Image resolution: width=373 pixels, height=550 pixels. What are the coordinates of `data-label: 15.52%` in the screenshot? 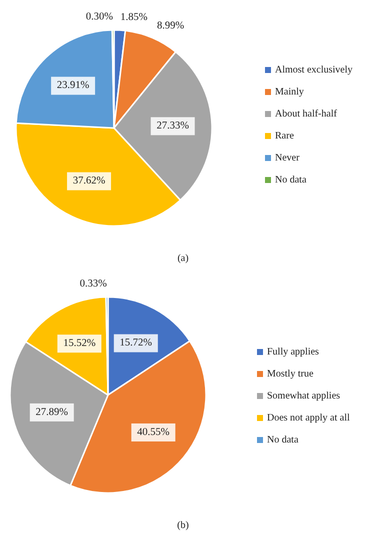 It's located at (79, 344).